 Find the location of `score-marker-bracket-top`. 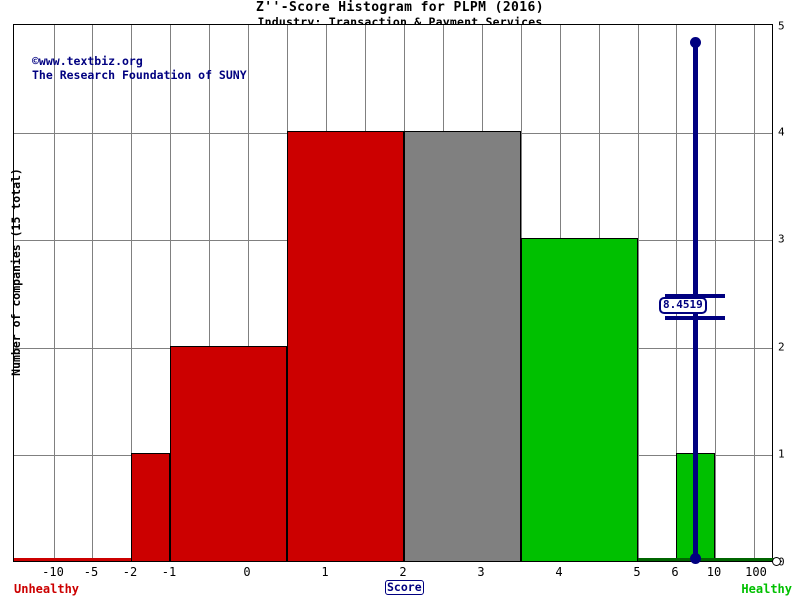

score-marker-bracket-top is located at coordinates (695, 296).